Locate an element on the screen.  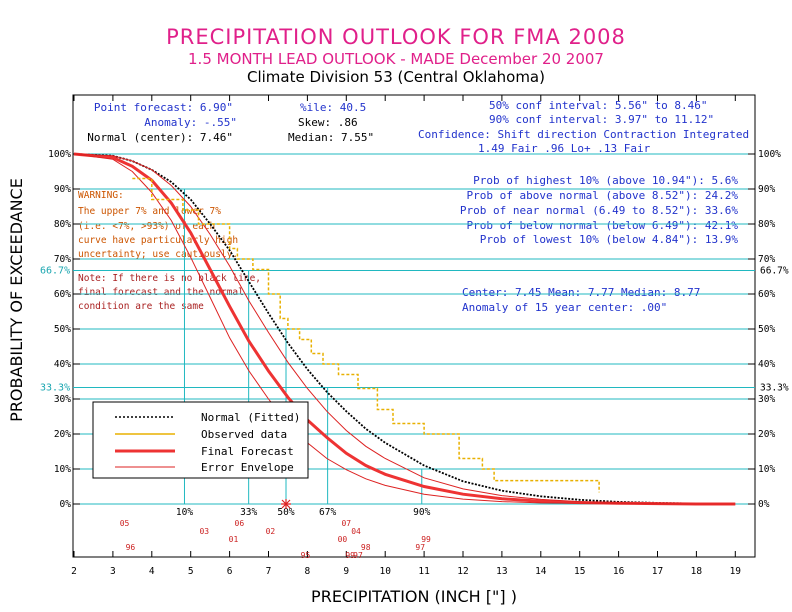
y-tick-label-right: 50% is located at coordinates (766, 329).